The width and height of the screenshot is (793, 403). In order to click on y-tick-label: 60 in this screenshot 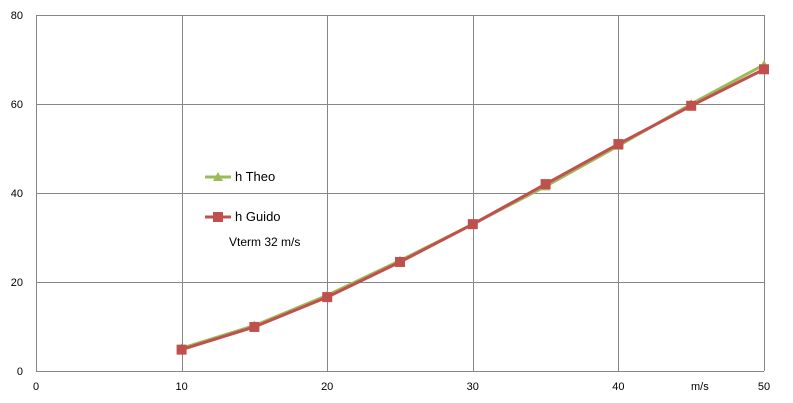, I will do `click(17, 105)`.